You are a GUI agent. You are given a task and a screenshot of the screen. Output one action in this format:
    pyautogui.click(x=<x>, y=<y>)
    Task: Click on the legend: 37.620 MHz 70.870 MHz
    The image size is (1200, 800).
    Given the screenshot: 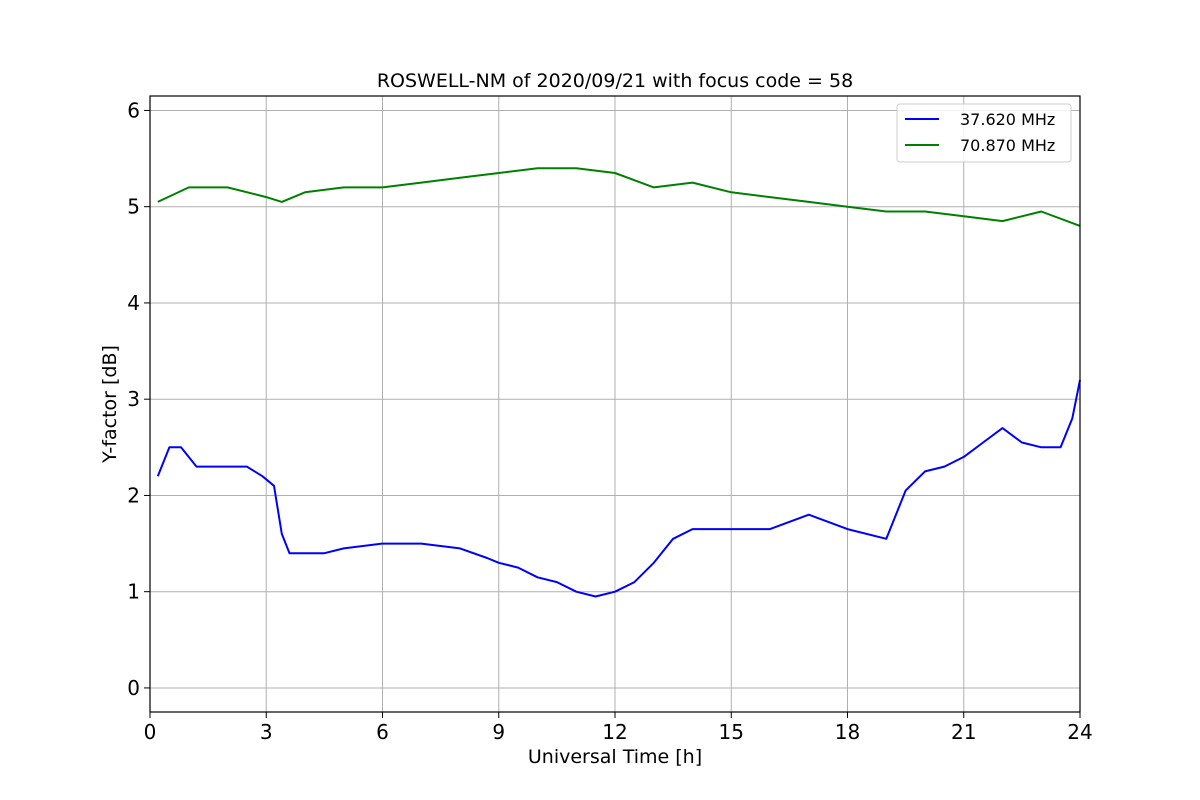 What is the action you would take?
    pyautogui.click(x=984, y=133)
    